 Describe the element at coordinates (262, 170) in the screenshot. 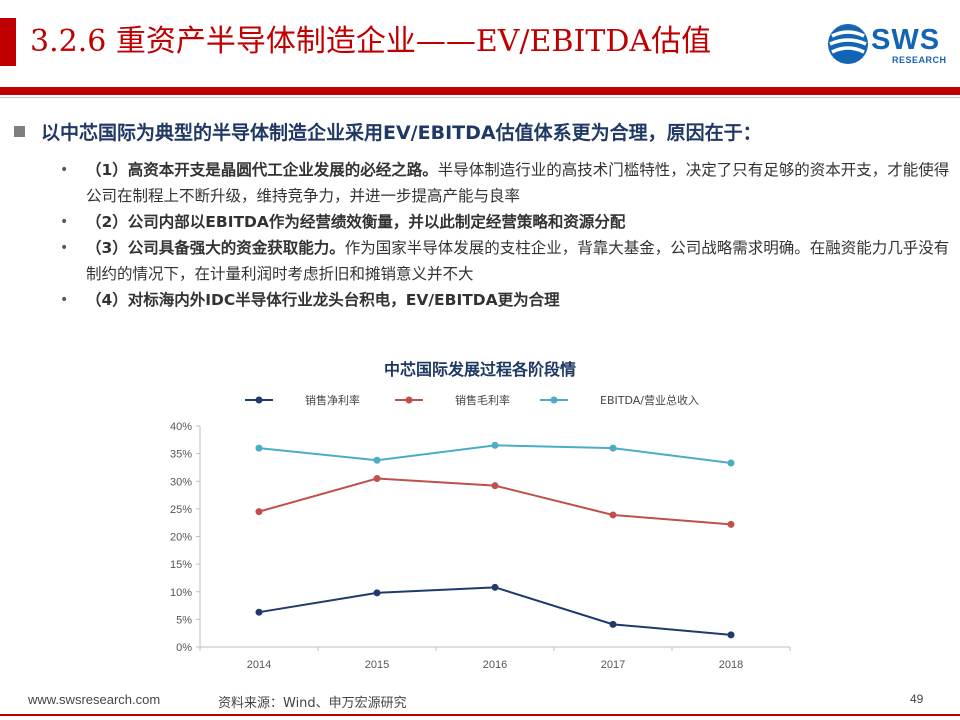

I see `point-lead: （1）高资本开支是晶圆代工企业发展的必经之路。` at that location.